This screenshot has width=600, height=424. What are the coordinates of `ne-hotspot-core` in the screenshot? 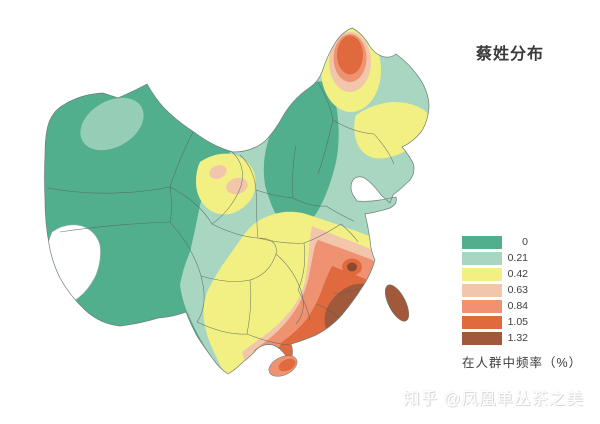 It's located at (350, 55).